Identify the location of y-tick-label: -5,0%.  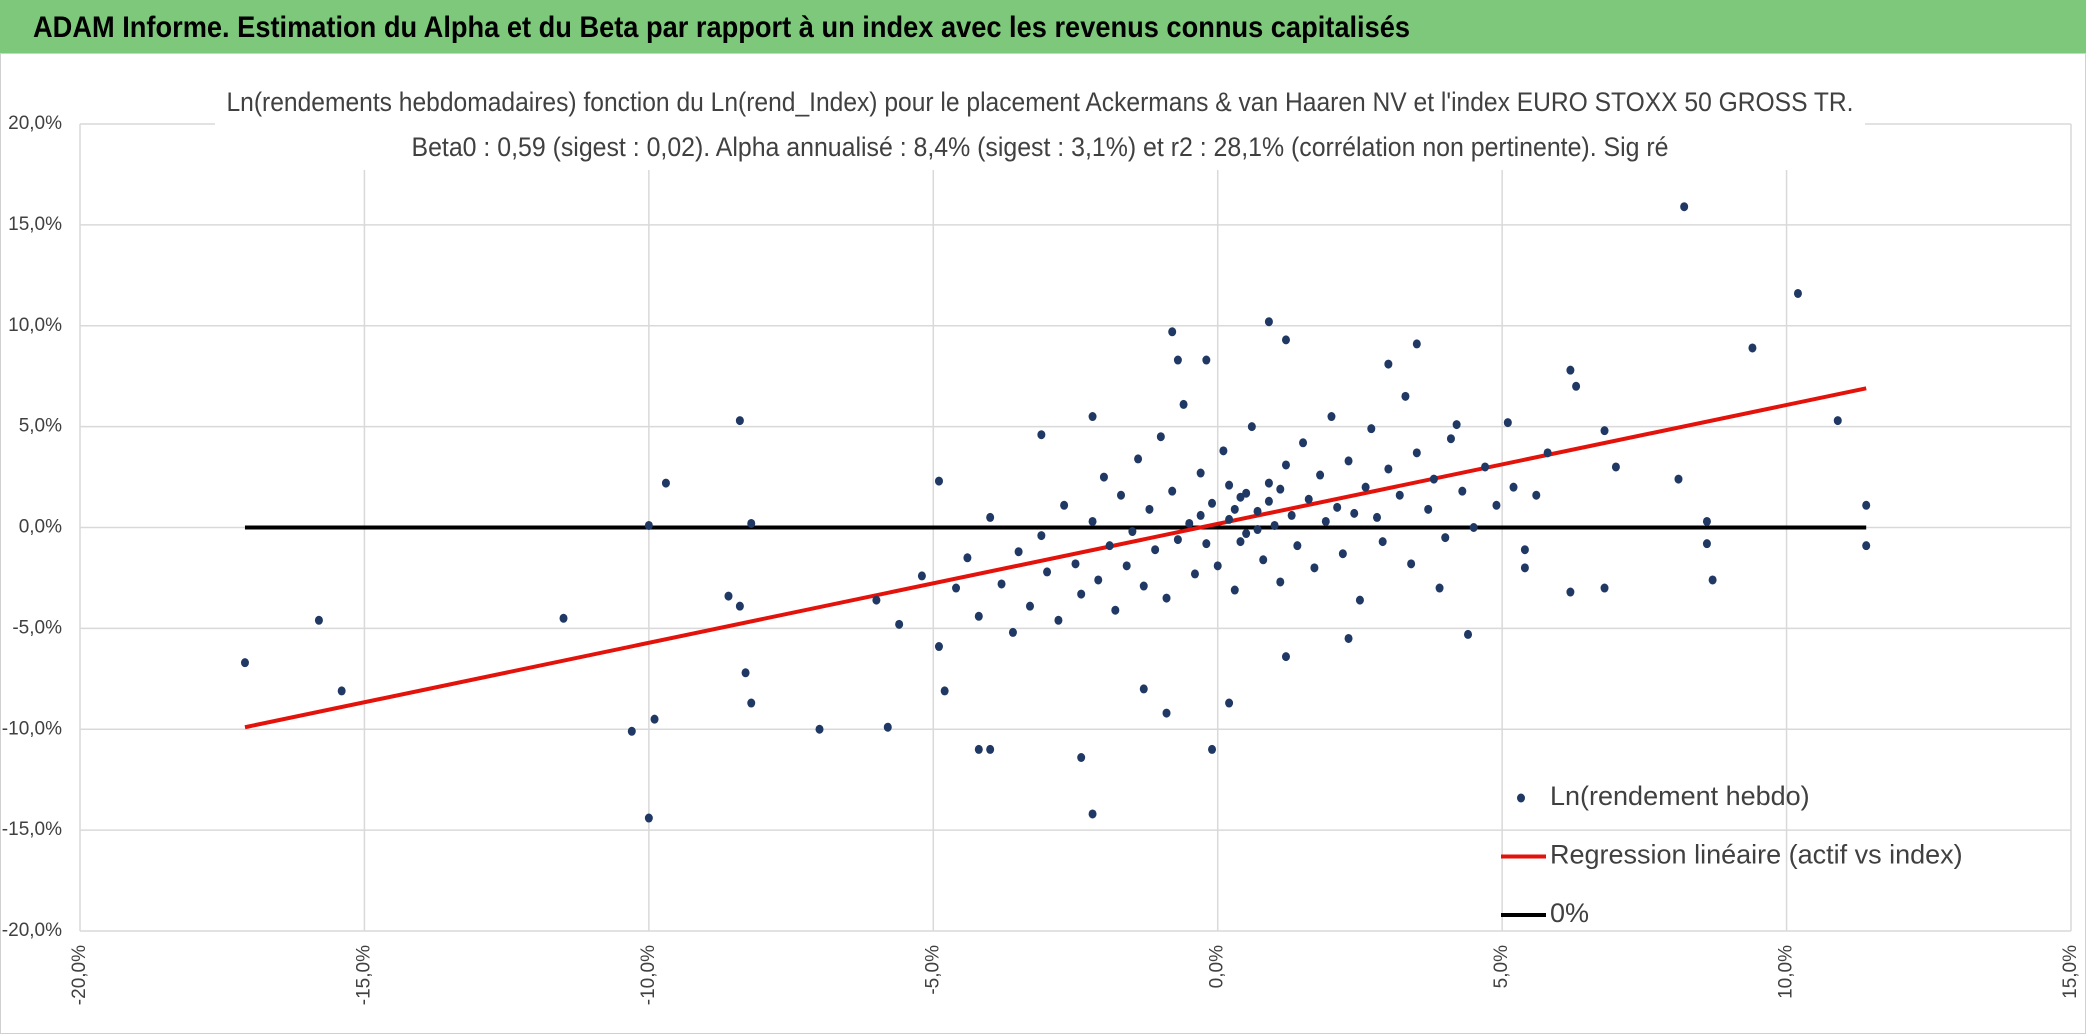
(37, 627).